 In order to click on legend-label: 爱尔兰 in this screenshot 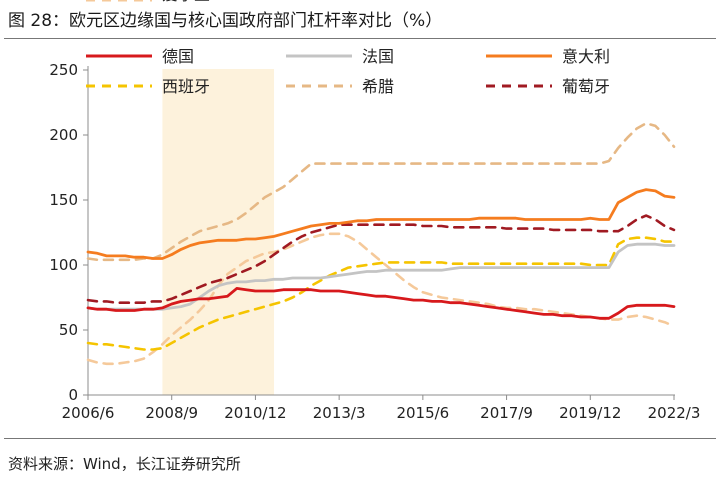, I will do `click(186, 2)`.